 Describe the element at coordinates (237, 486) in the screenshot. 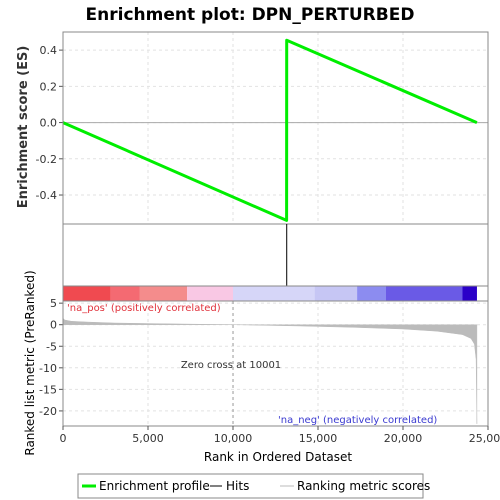

I see `legend-label-hits: Hits` at that location.